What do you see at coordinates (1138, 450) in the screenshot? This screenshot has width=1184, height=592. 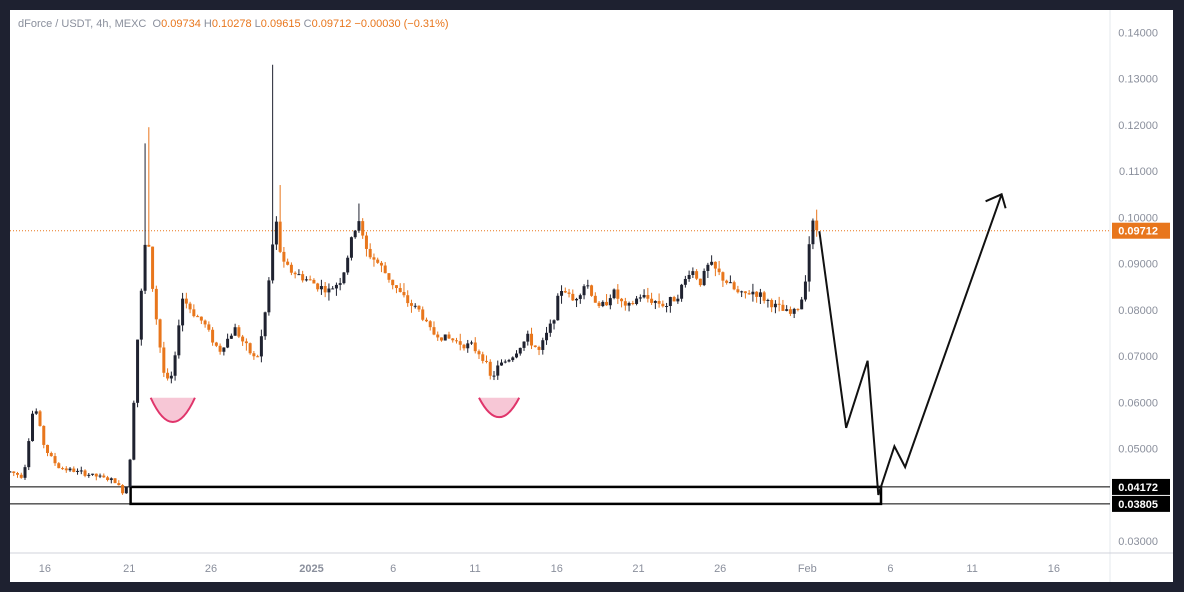 I see `y-tick-label: 0.05000` at bounding box center [1138, 450].